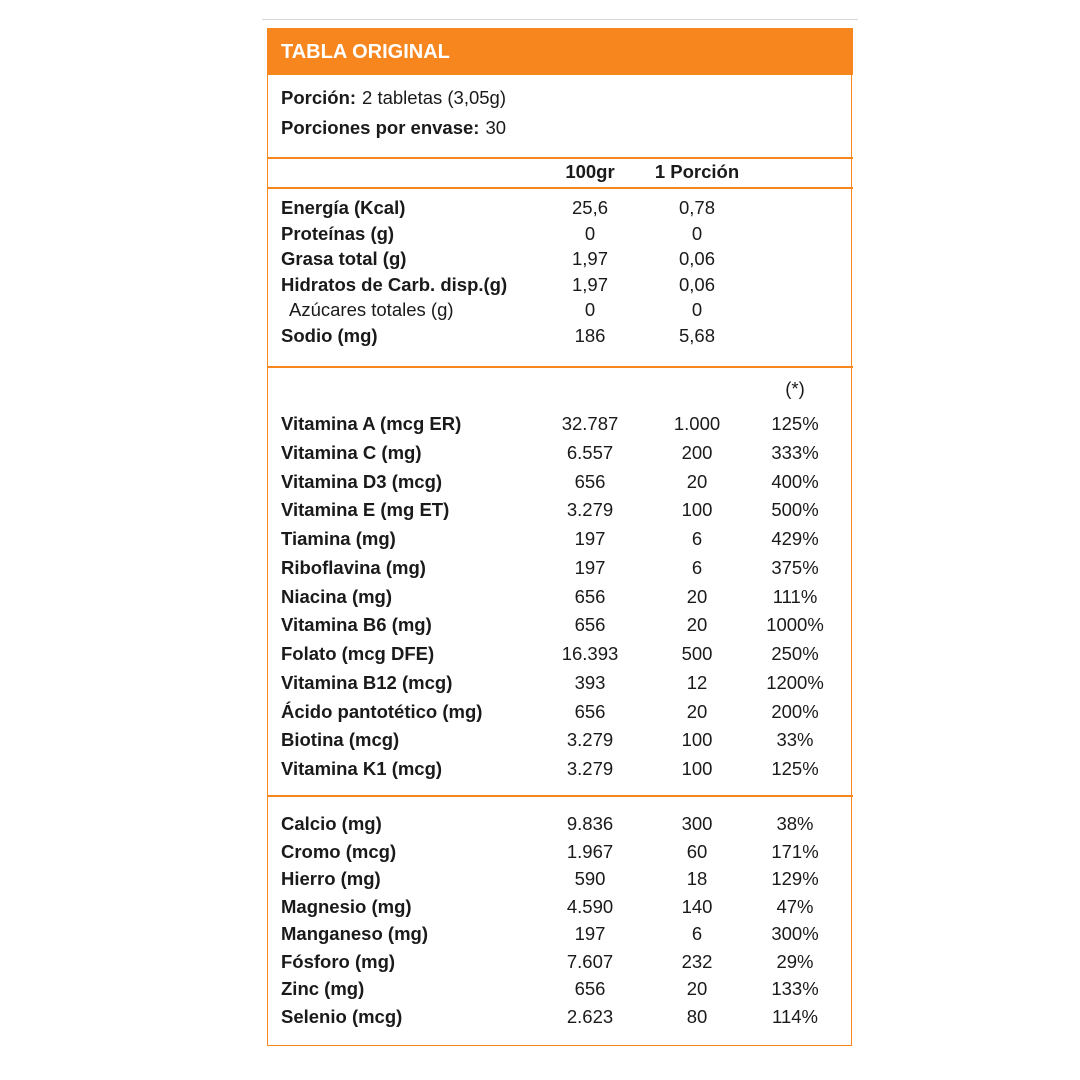  I want to click on serving-value: 30, so click(496, 127).